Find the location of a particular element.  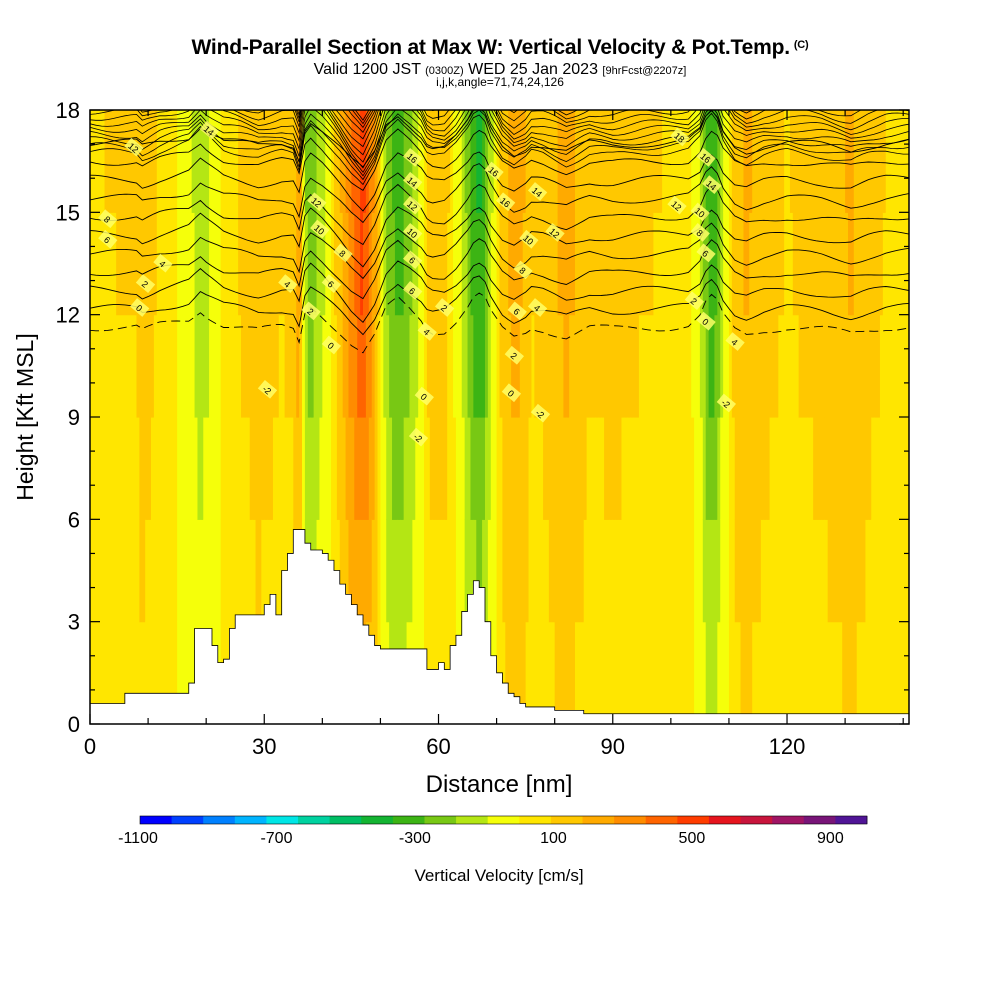

valid-date: WED 25 Jan 2023 is located at coordinates (533, 69).